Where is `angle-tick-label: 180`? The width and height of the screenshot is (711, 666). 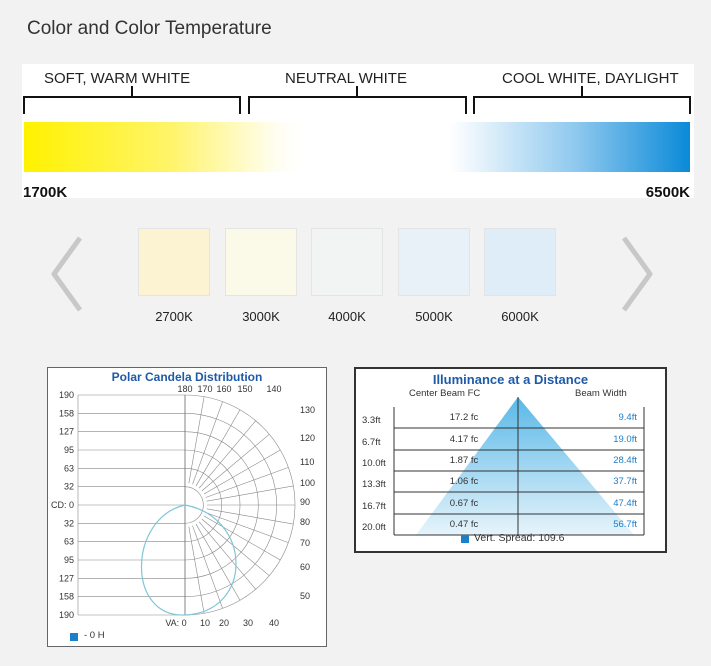
angle-tick-label: 180 is located at coordinates (184, 389).